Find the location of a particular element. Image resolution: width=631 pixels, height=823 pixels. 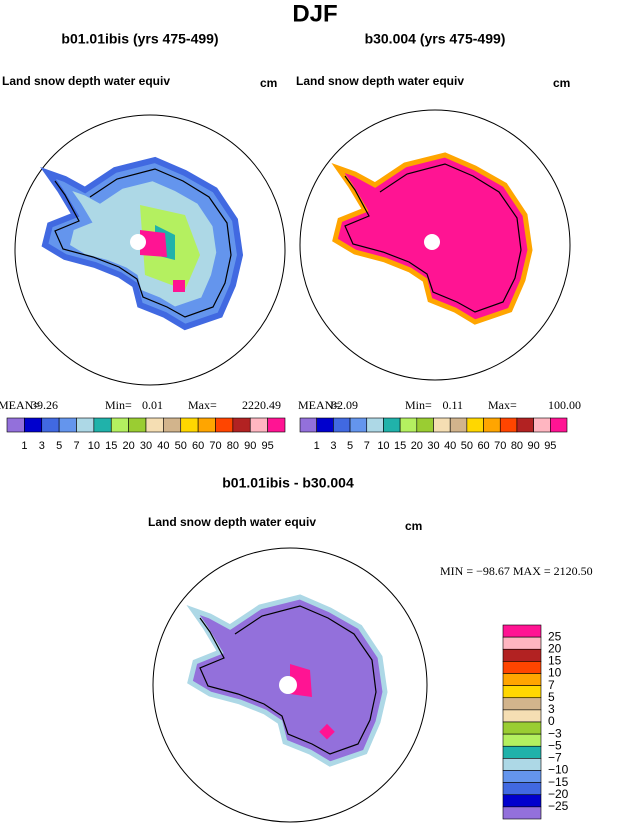

colorbar-label: −10 is located at coordinates (558, 770).